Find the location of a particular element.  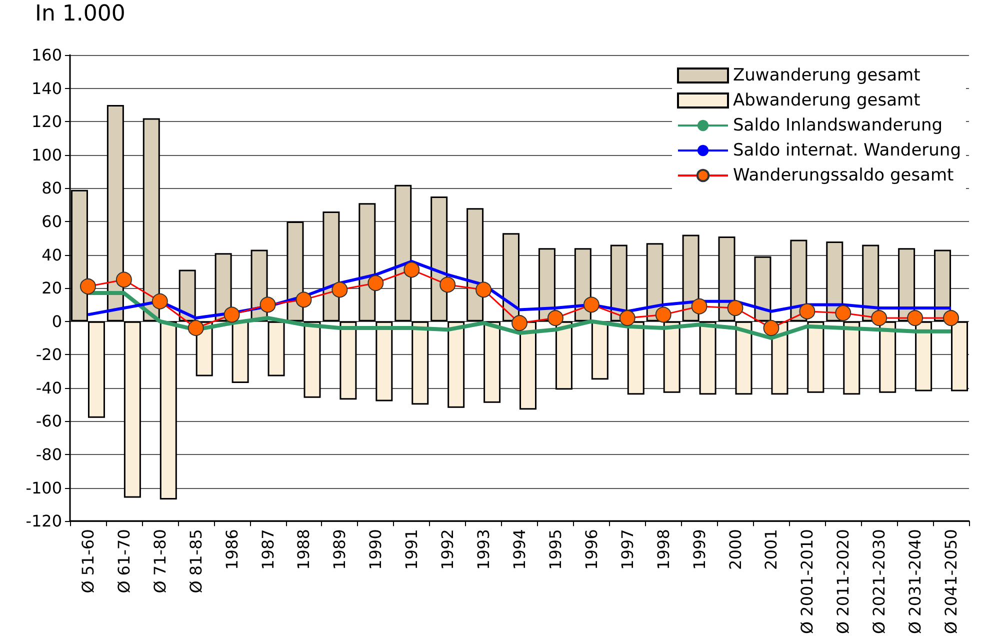

y-tick-label: -80 is located at coordinates (49, 454).